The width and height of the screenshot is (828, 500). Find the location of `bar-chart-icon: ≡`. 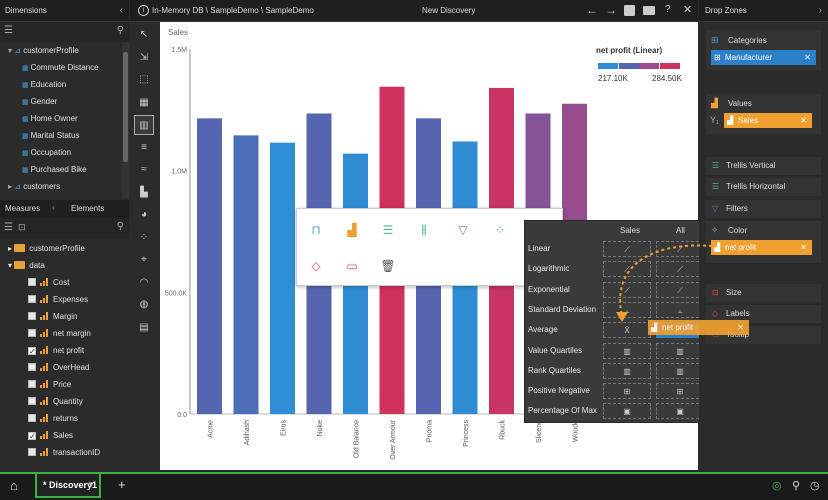

bar-chart-icon: ≡ is located at coordinates (144, 147).